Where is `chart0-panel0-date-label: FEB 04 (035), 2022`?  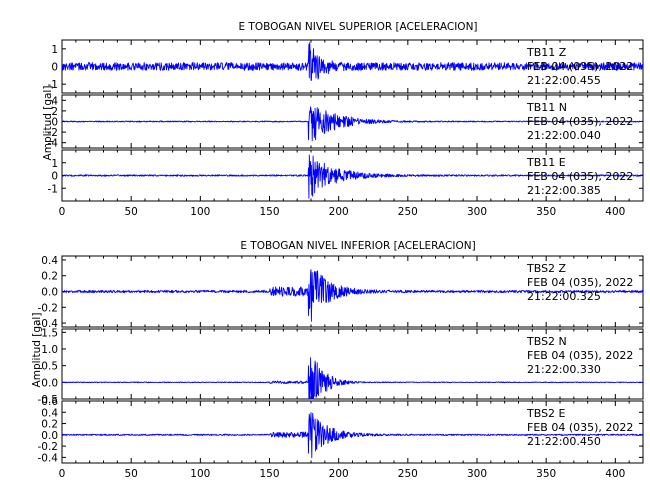 chart0-panel0-date-label: FEB 04 (035), 2022 is located at coordinates (580, 66).